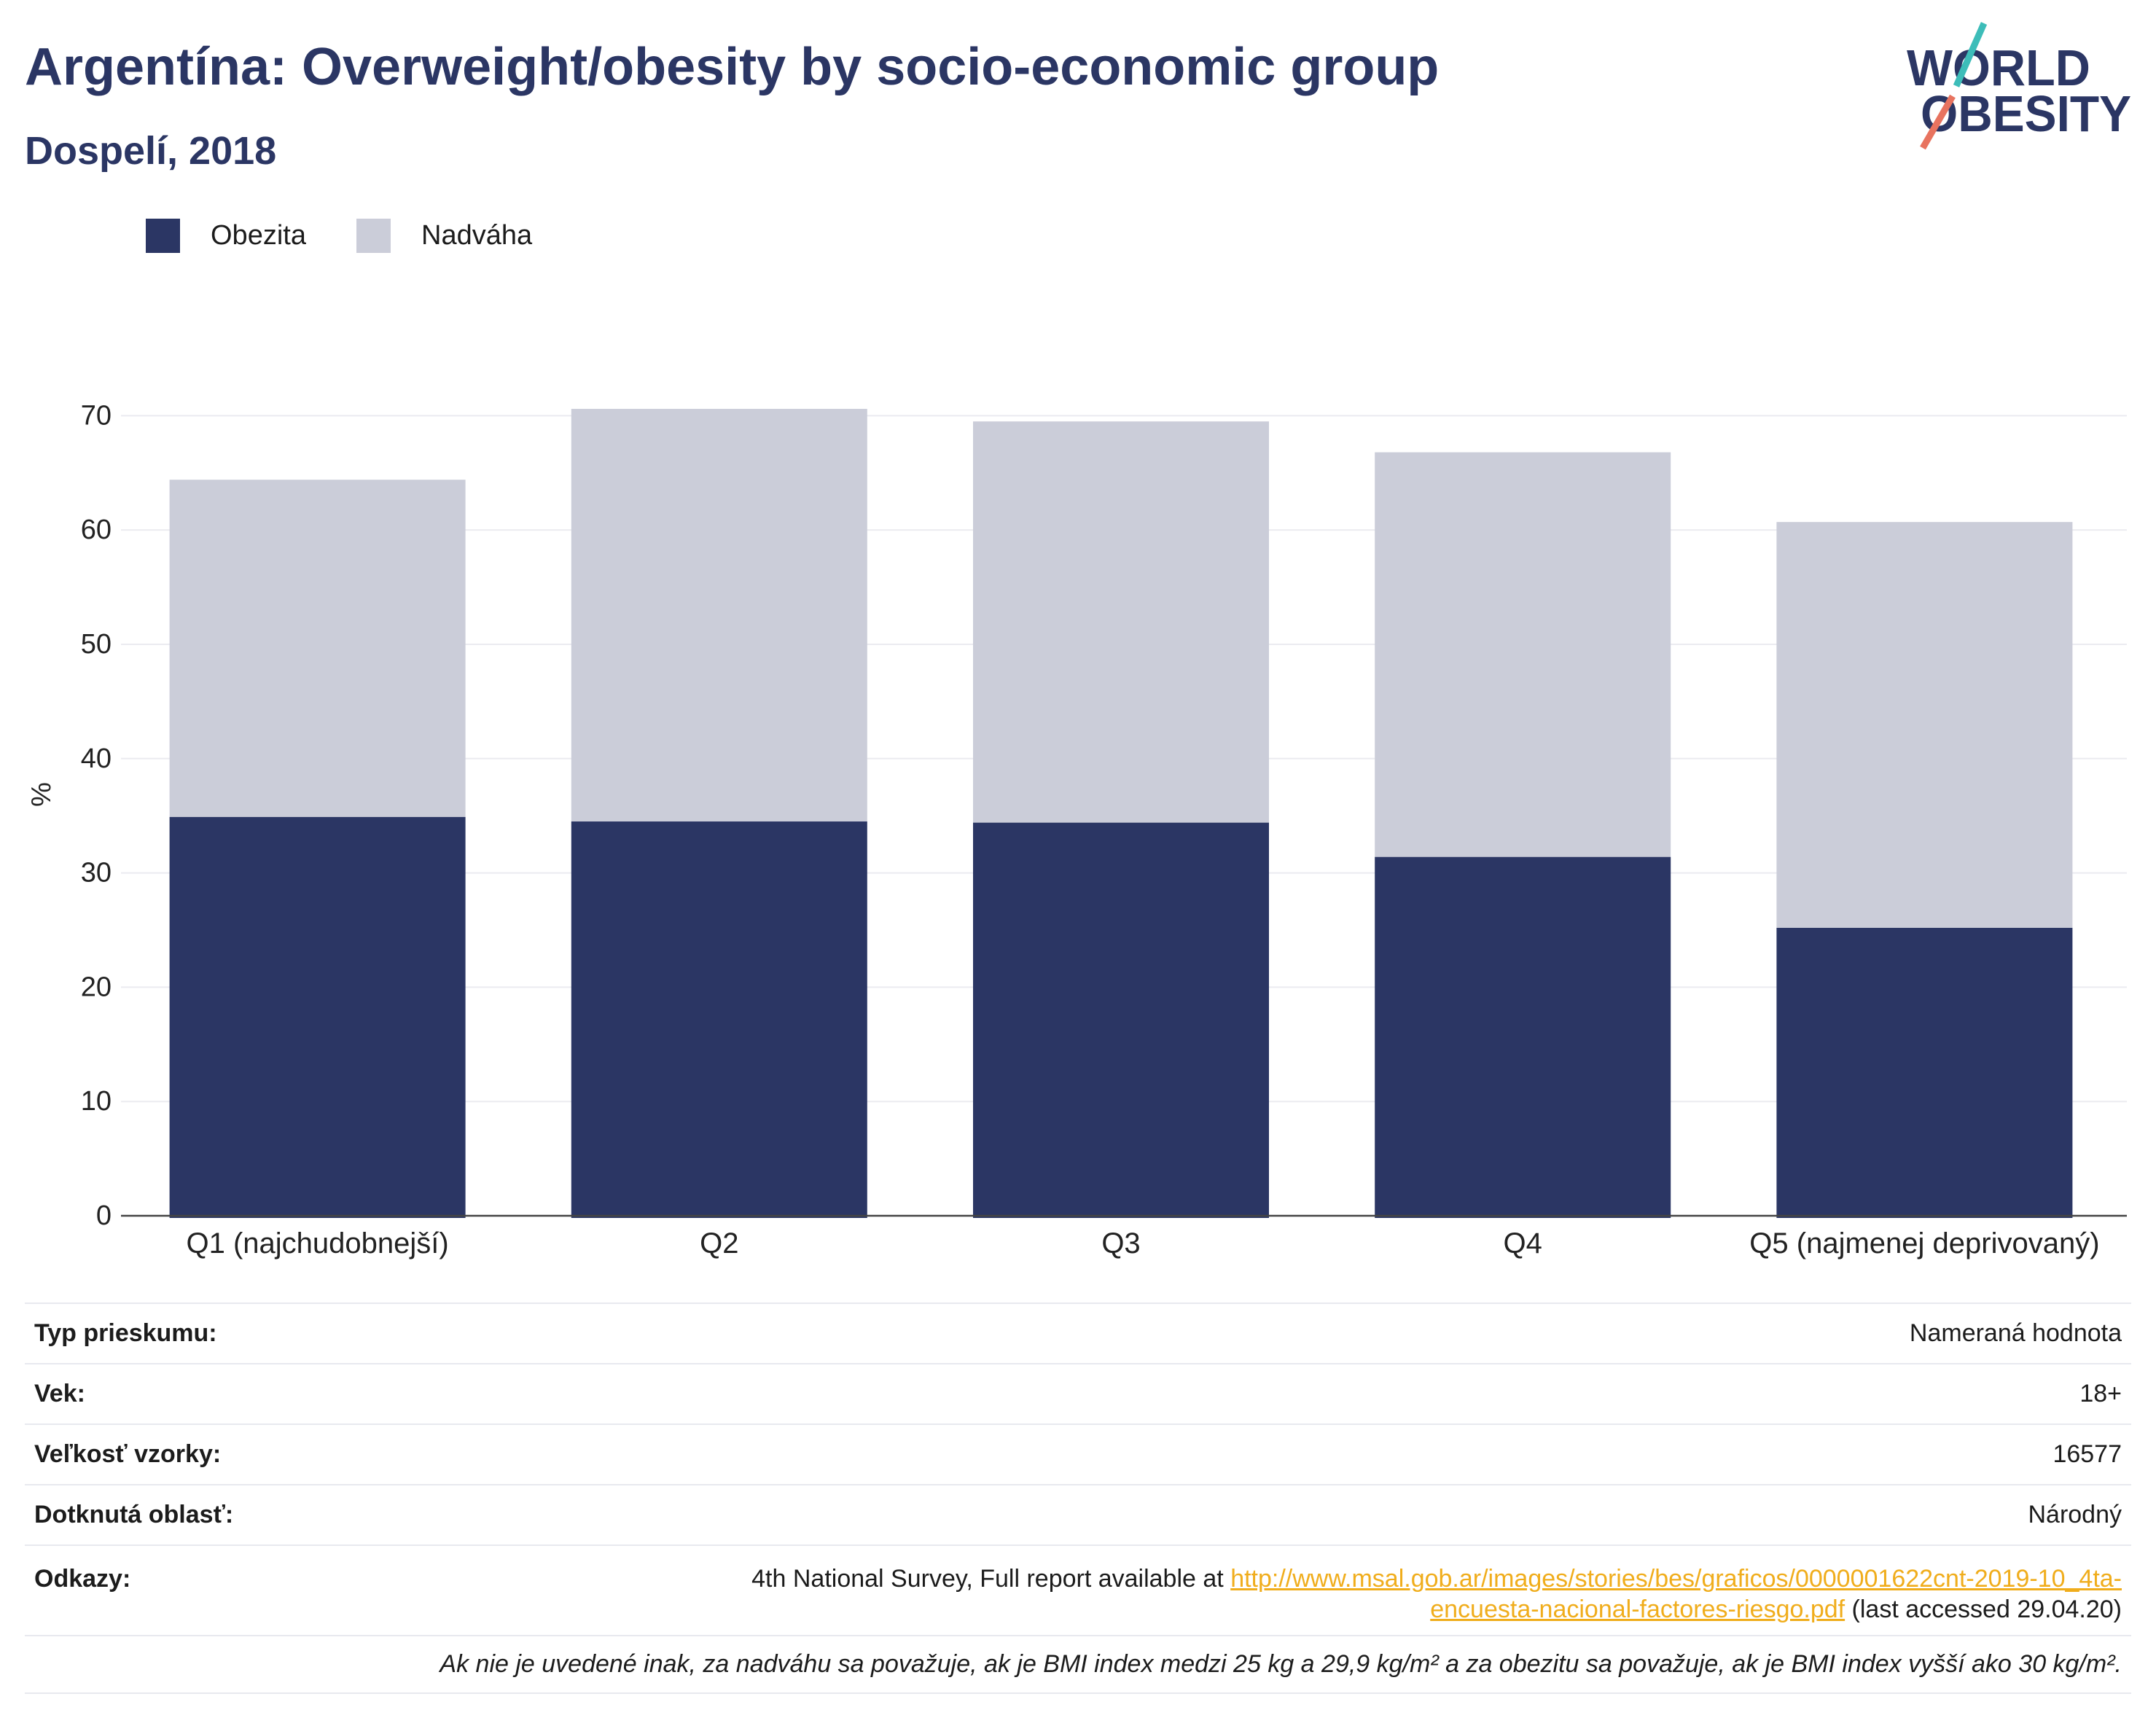 The image size is (2156, 1734). Describe the element at coordinates (477, 235) in the screenshot. I see `legend-label-nadvaha: Nadváha` at that location.